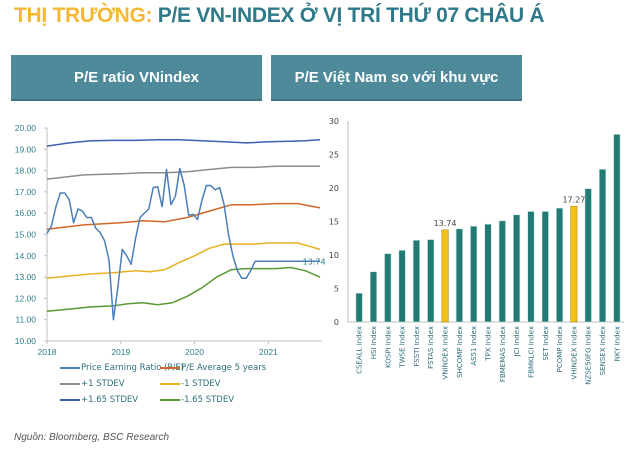 The width and height of the screenshot is (640, 457). I want to click on bar-data-label: 13.74, so click(445, 223).